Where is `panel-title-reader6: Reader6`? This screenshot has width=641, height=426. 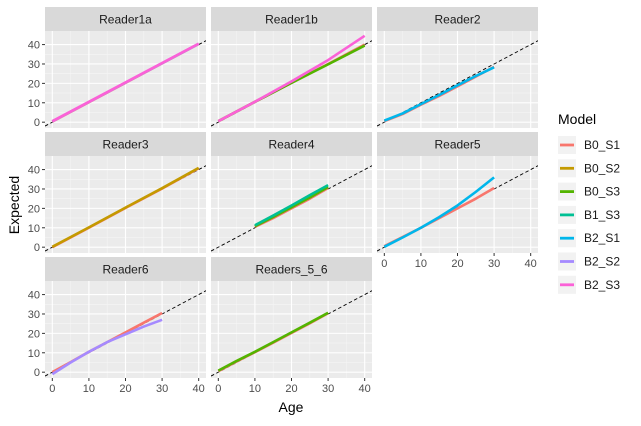
panel-title-reader6: Reader6 is located at coordinates (125, 270).